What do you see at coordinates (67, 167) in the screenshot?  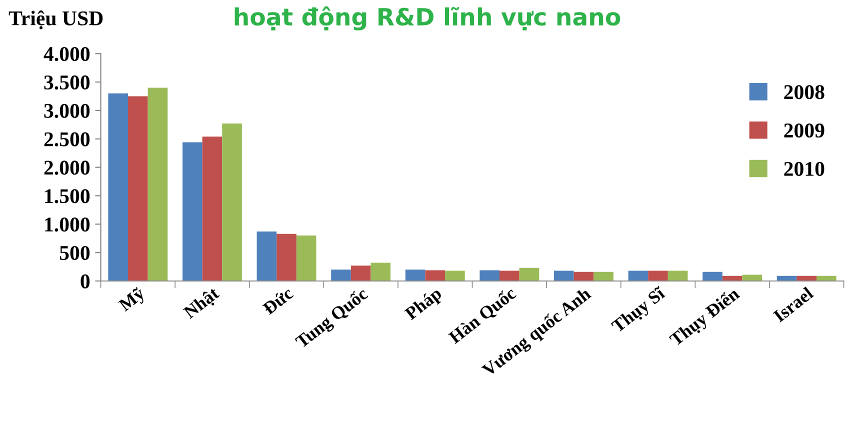 I see `y-tick-label: 2.000` at bounding box center [67, 167].